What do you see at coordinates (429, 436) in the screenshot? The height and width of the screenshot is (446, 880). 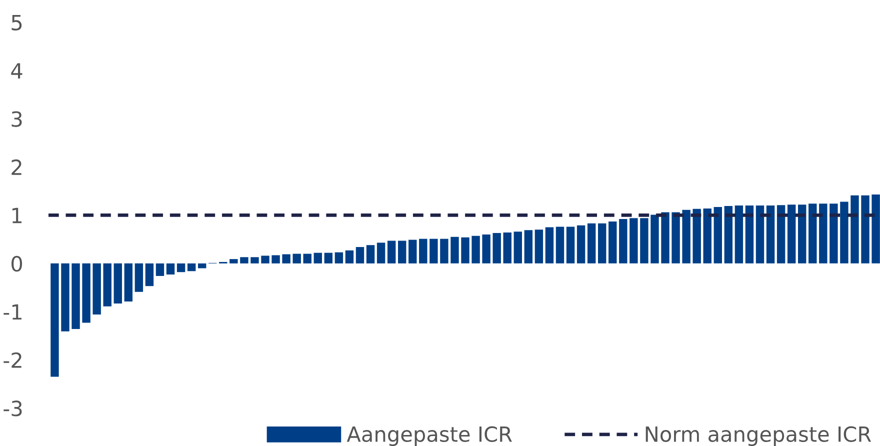 I see `legend-label: Aangepaste ICR` at bounding box center [429, 436].